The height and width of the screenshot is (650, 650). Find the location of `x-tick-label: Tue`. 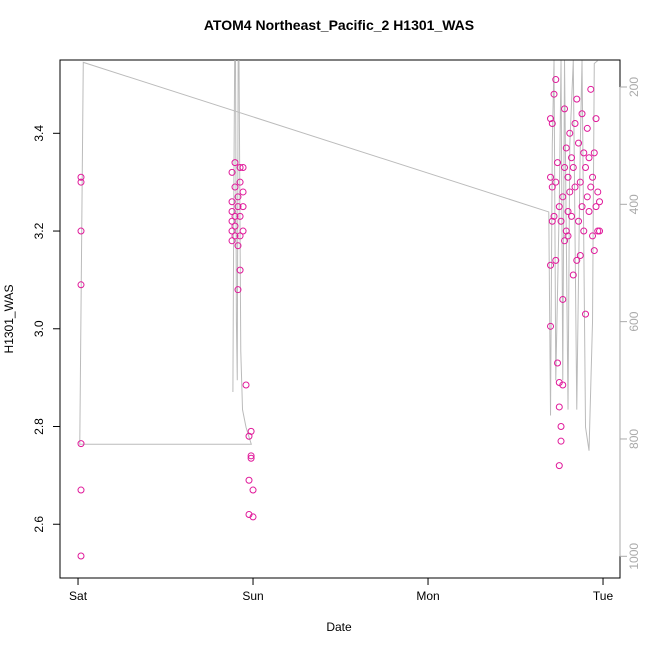

x-tick-label: Tue is located at coordinates (603, 596).